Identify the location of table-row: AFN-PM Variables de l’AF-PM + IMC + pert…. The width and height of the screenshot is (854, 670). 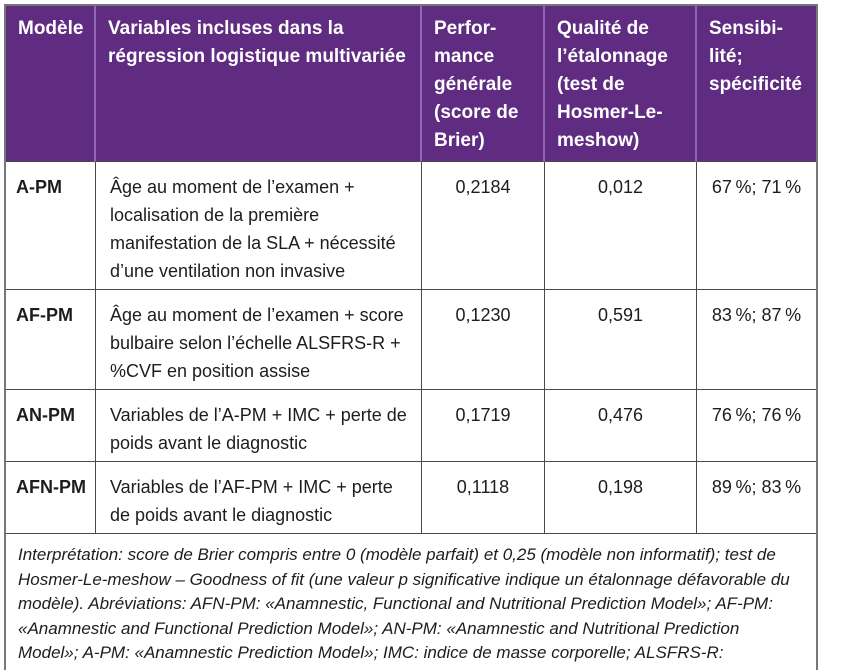
(411, 498).